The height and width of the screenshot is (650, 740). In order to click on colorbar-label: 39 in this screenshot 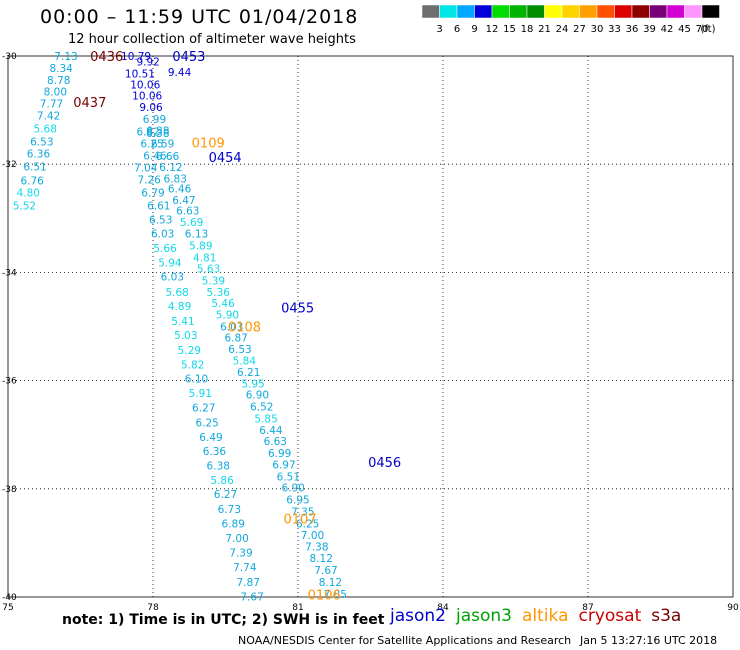, I will do `click(649, 29)`.